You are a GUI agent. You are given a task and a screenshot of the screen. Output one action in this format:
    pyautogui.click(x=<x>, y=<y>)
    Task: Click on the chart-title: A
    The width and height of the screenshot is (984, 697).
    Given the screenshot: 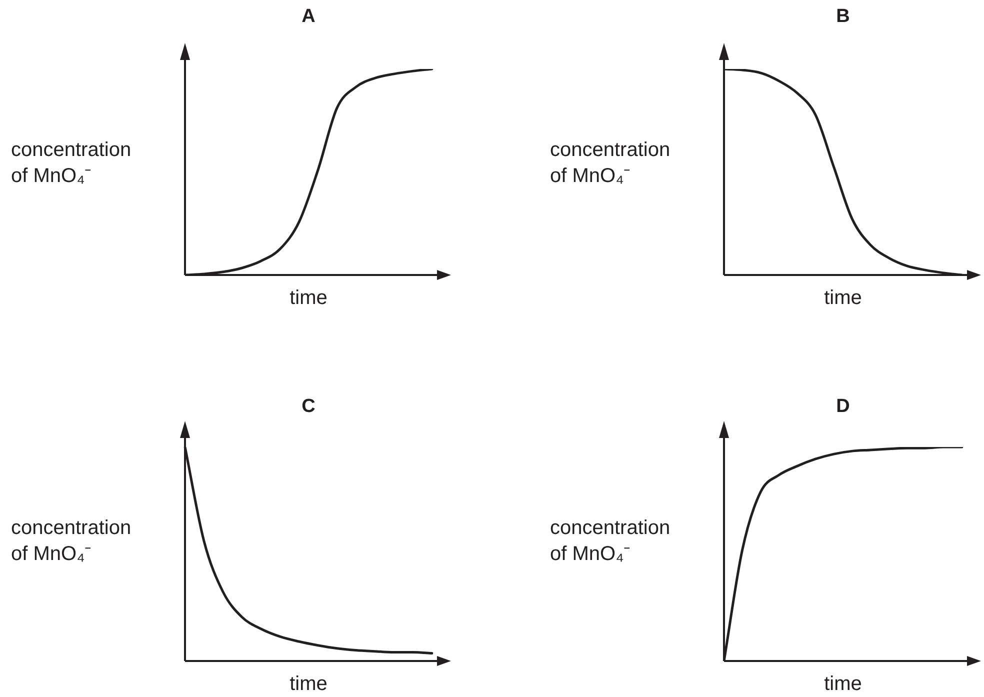 What is the action you would take?
    pyautogui.click(x=309, y=17)
    